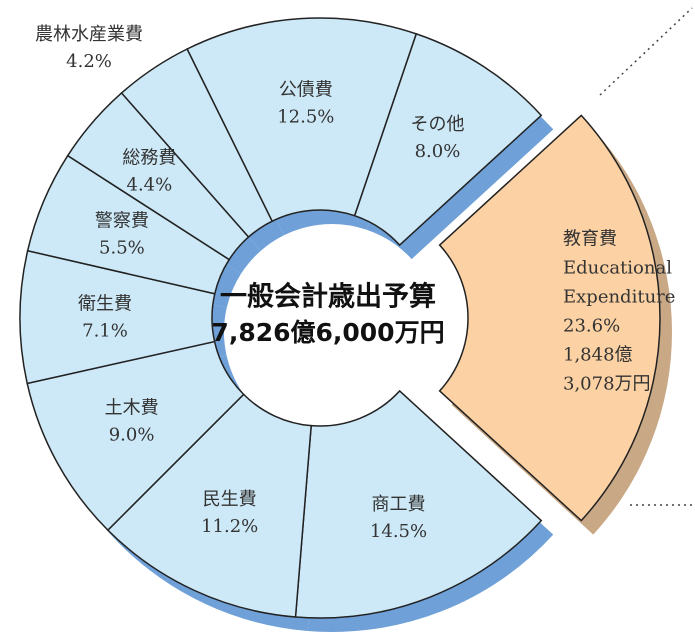  I want to click on english-label: Expenditure, so click(619, 297).